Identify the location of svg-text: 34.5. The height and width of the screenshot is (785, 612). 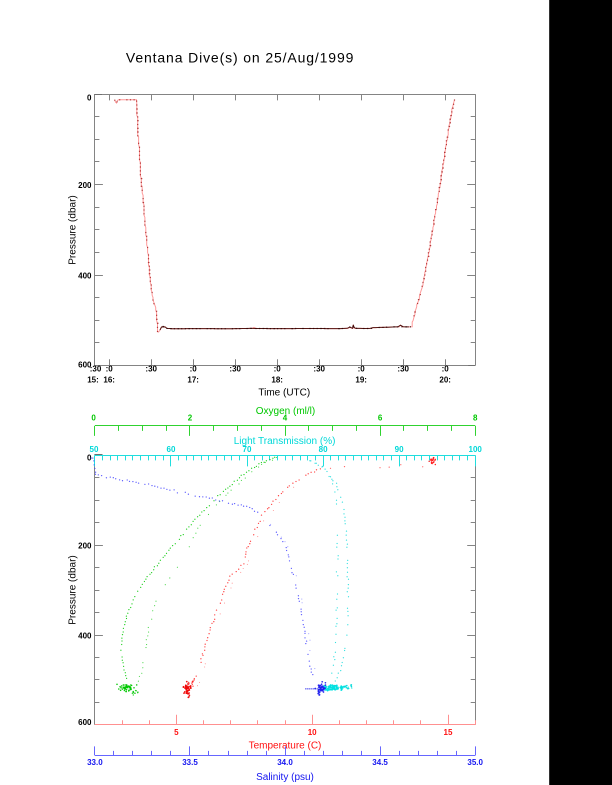
(380, 762).